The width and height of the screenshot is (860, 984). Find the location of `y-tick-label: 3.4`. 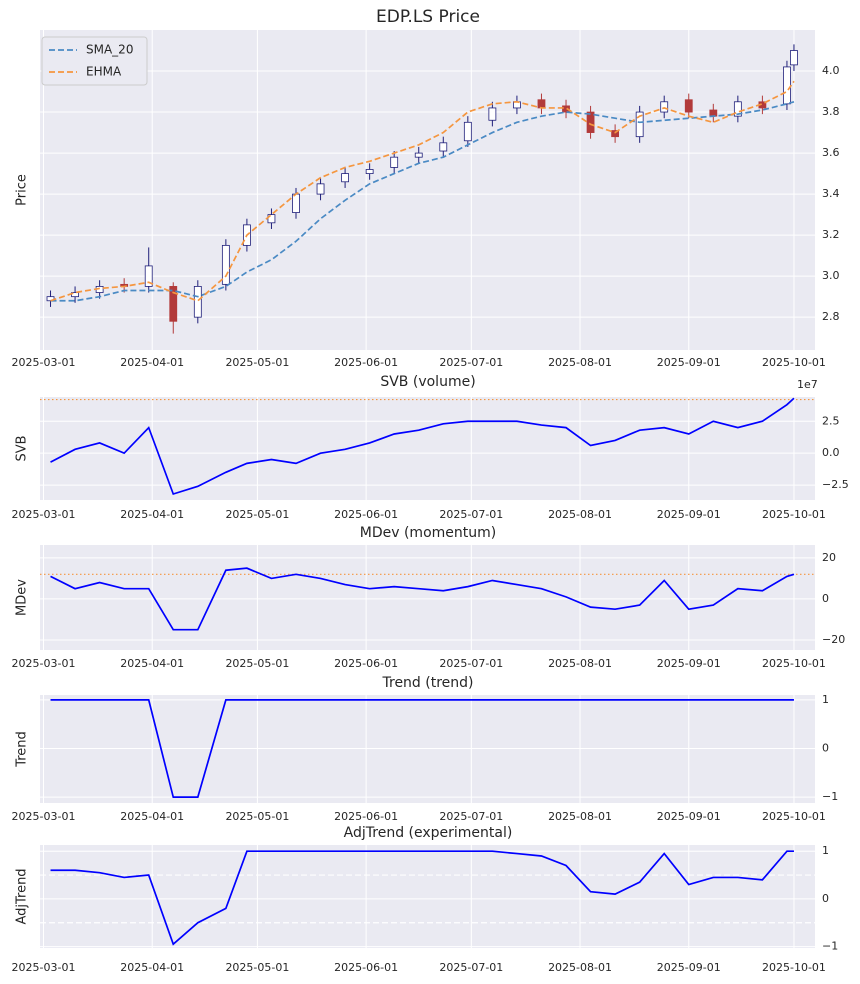

y-tick-label: 3.4 is located at coordinates (831, 193).